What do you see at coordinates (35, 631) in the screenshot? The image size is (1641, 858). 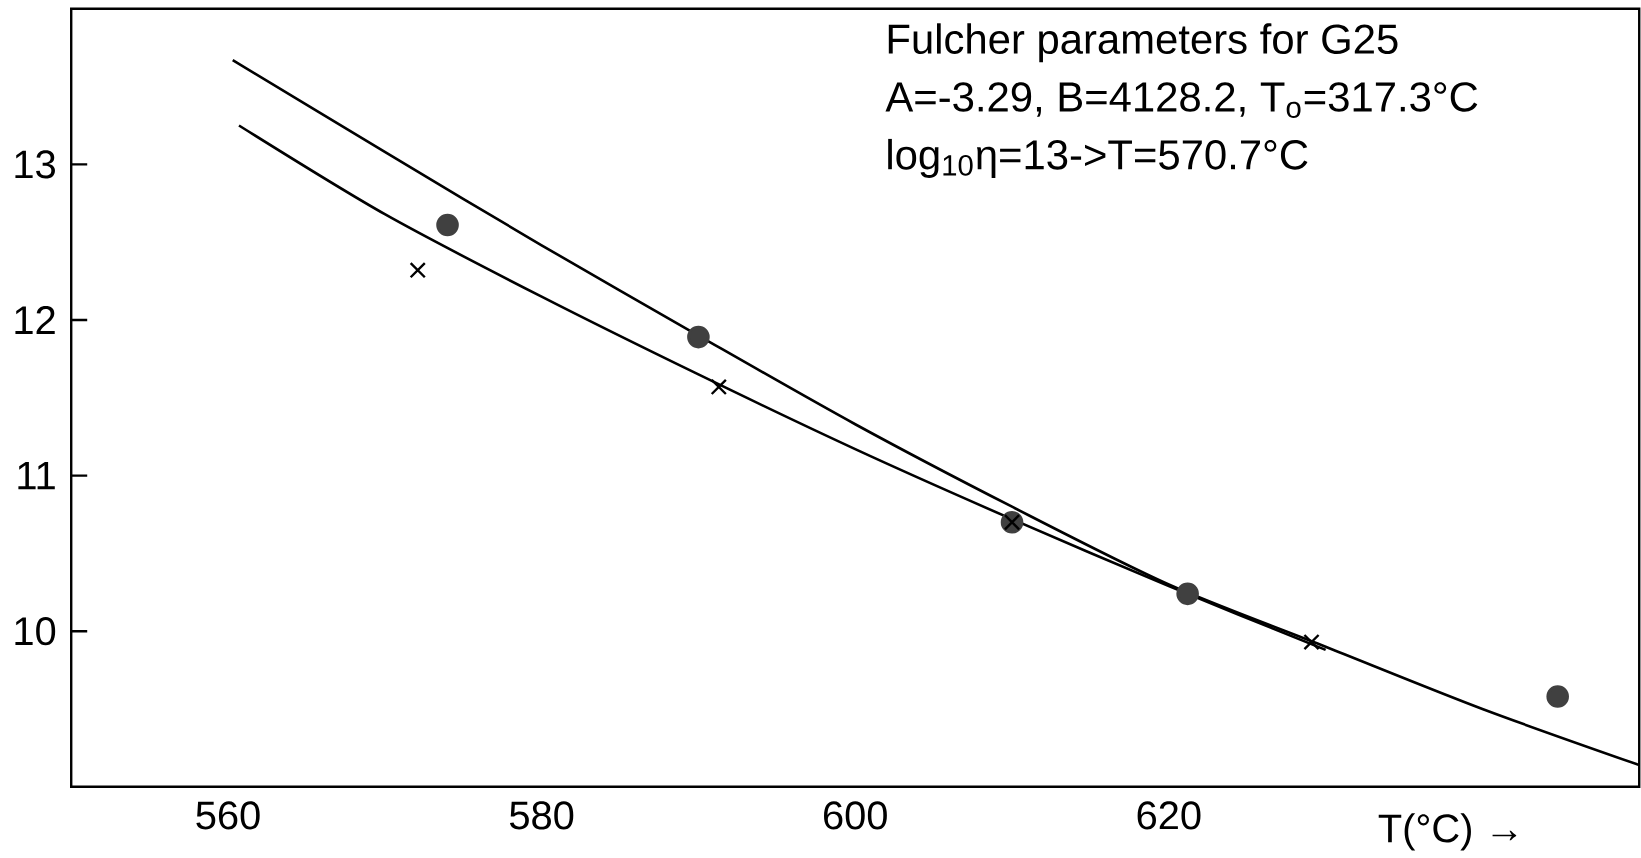 I see `y-tick-label: 10` at bounding box center [35, 631].